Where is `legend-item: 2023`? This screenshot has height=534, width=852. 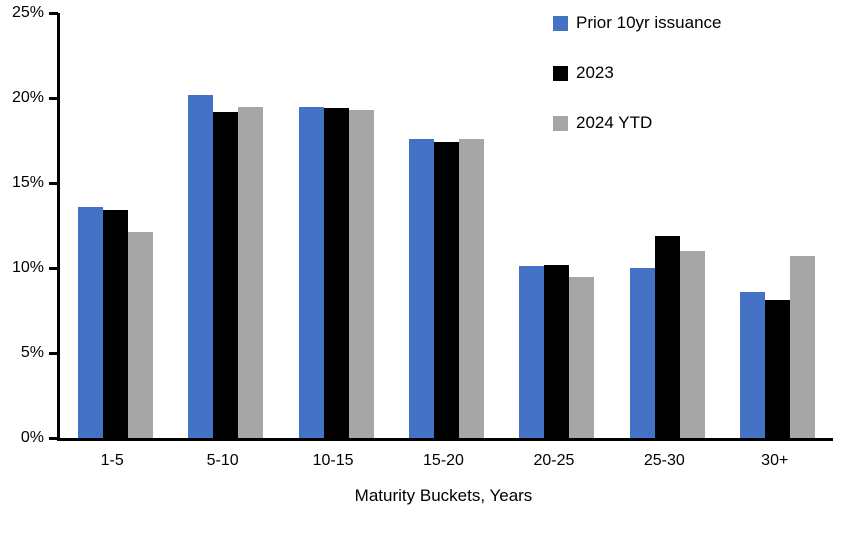
legend-item: 2023 is located at coordinates (637, 73).